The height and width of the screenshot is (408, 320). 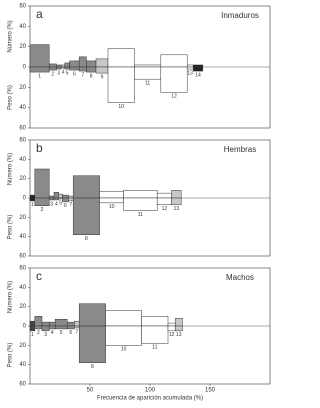 What do you see at coordinates (11, 227) in the screenshot?
I see `y-axis-label-bottom: Peso (%)` at bounding box center [11, 227].